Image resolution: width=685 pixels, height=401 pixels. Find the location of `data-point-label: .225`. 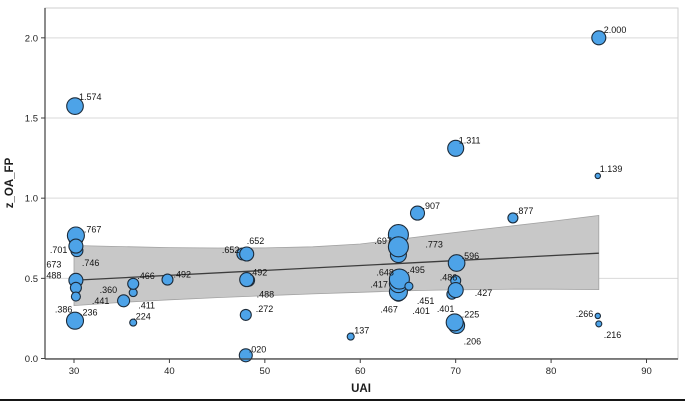

data-point-label: .225 is located at coordinates (471, 314).